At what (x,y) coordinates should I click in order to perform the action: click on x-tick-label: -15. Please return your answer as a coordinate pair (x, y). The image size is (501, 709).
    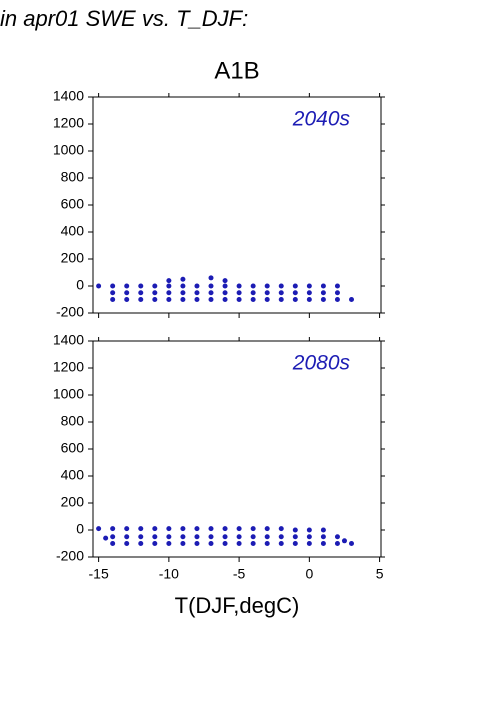
    Looking at the image, I should click on (99, 574).